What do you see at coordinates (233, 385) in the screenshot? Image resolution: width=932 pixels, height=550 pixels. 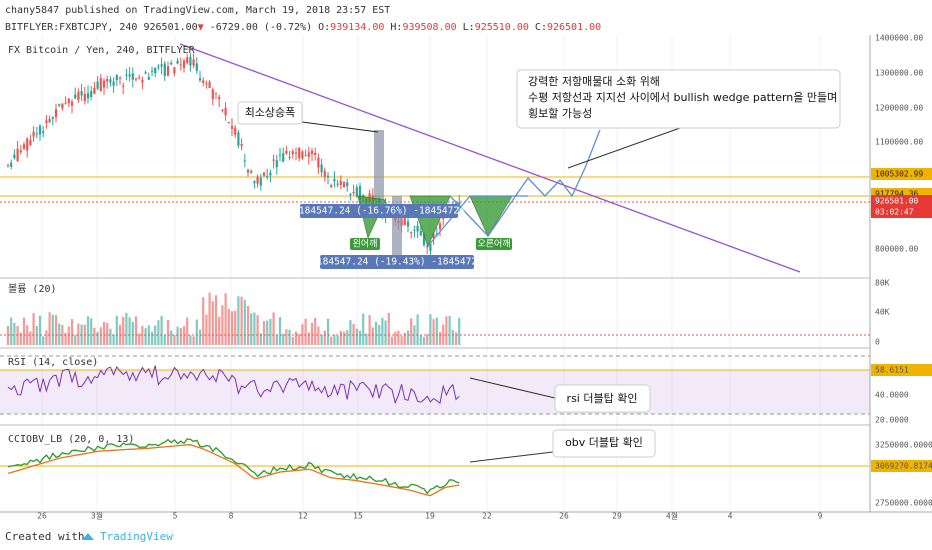 I see `rsi-curve` at bounding box center [233, 385].